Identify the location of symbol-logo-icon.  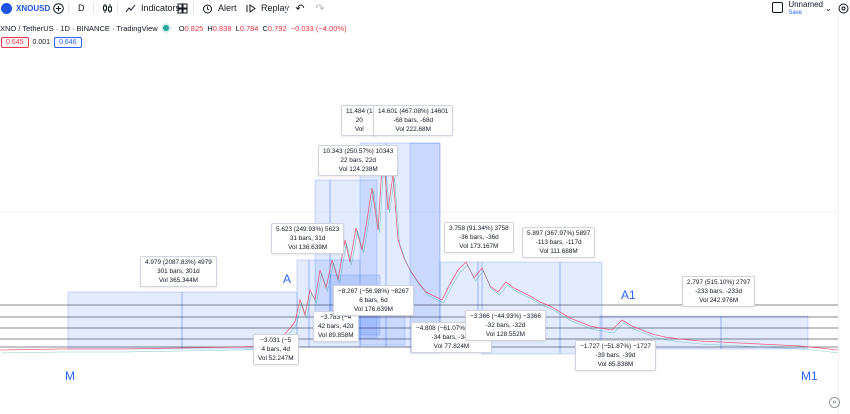
(6, 8).